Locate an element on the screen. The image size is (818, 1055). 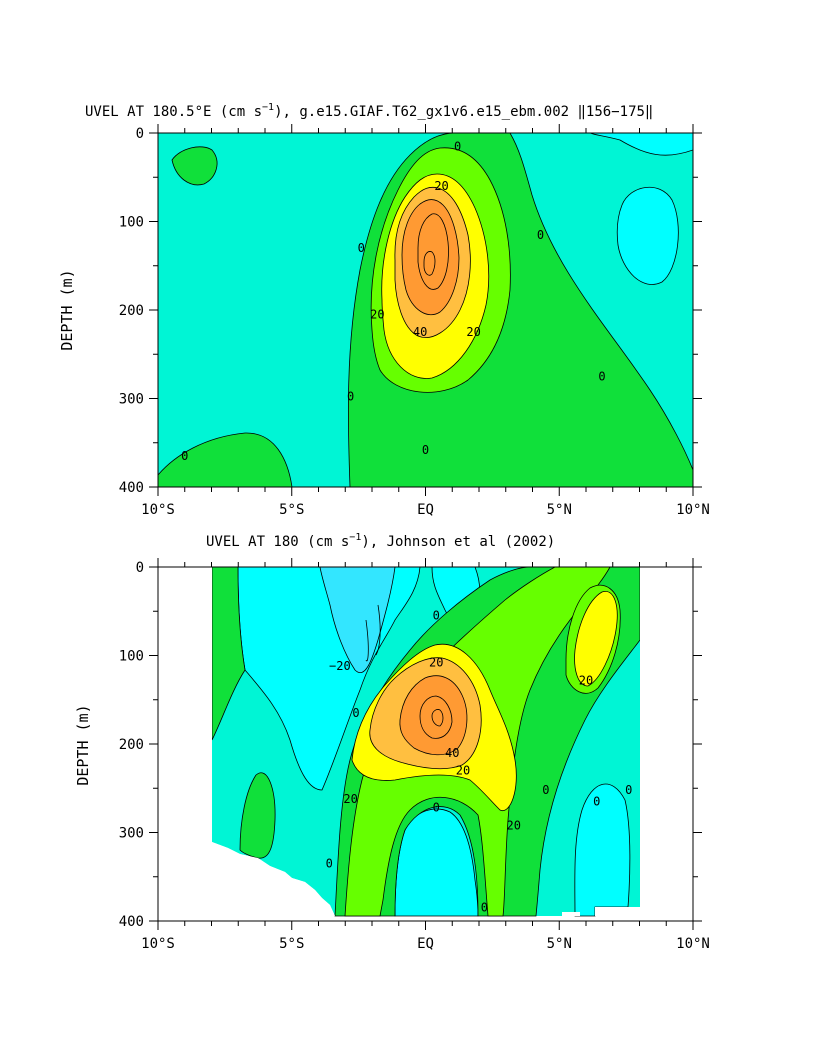
bottom-missing-right is located at coordinates (643, 741).